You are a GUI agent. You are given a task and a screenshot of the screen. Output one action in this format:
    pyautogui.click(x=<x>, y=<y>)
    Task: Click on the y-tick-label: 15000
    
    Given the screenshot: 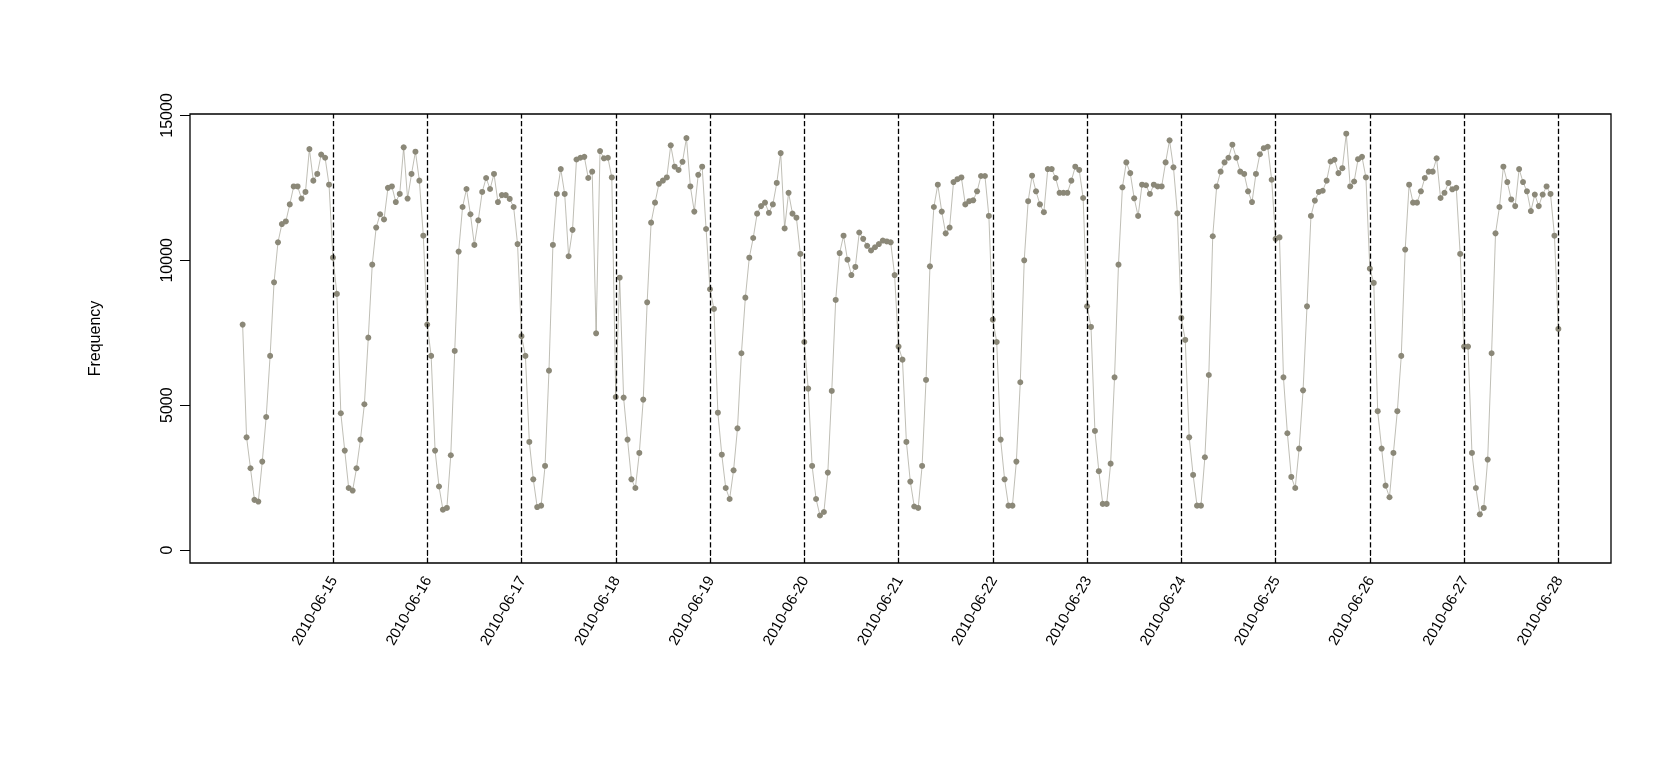 What is the action you would take?
    pyautogui.click(x=166, y=115)
    